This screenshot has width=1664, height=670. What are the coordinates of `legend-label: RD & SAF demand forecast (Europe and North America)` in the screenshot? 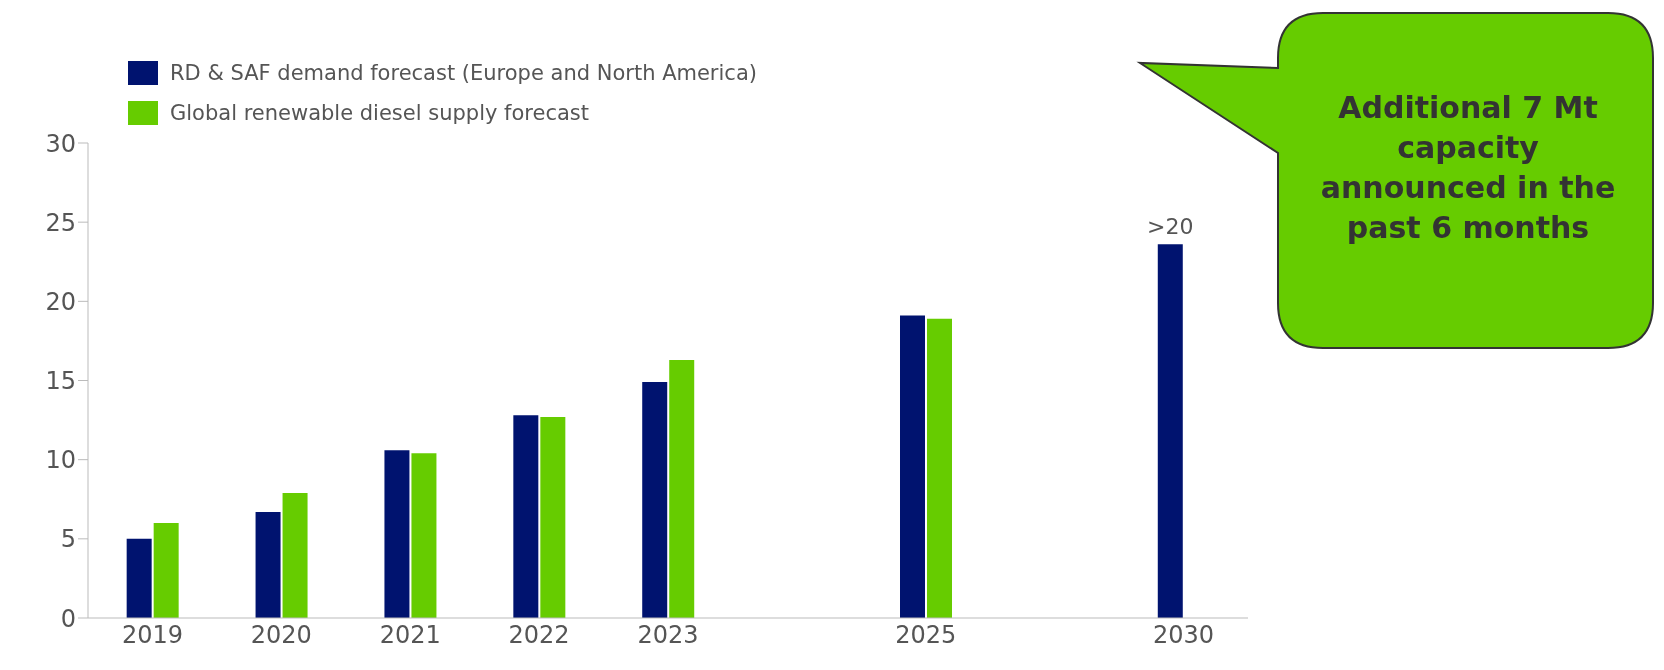 It's located at (463, 73).